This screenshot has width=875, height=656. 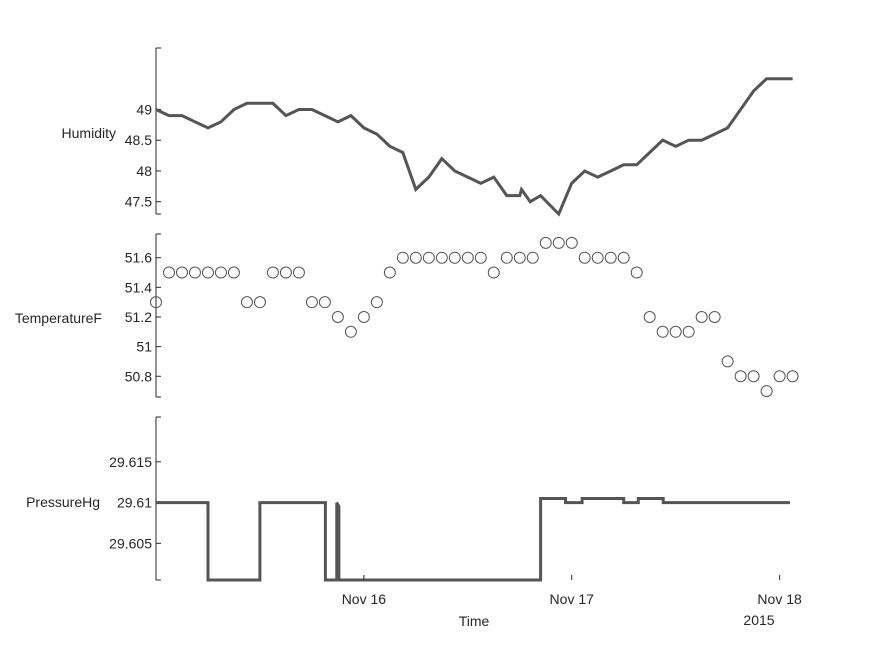 What do you see at coordinates (144, 347) in the screenshot?
I see `y-tick-label: 51` at bounding box center [144, 347].